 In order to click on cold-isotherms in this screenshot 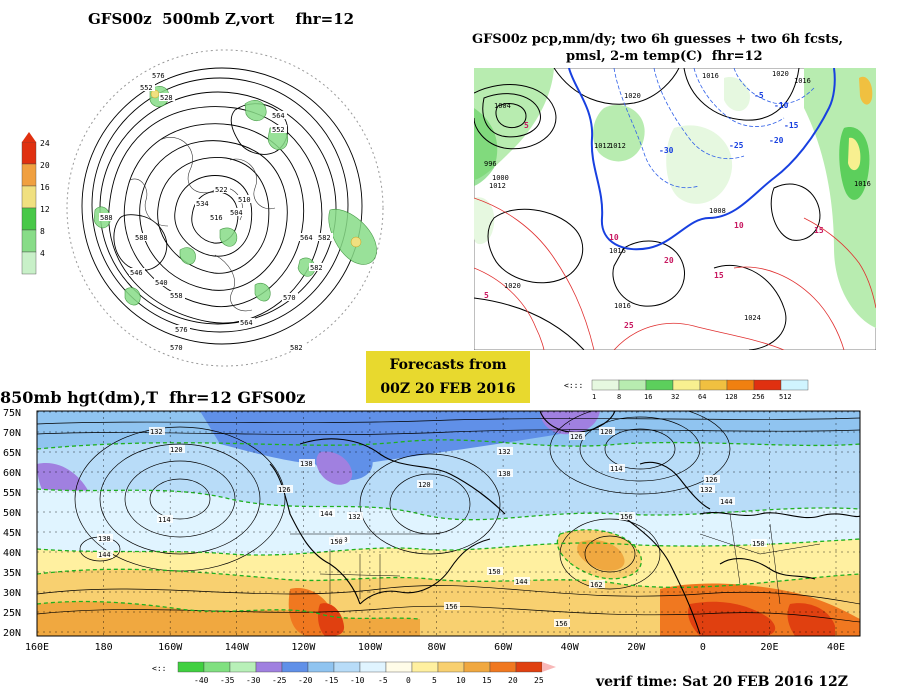, I will do `click(714, 128)`.